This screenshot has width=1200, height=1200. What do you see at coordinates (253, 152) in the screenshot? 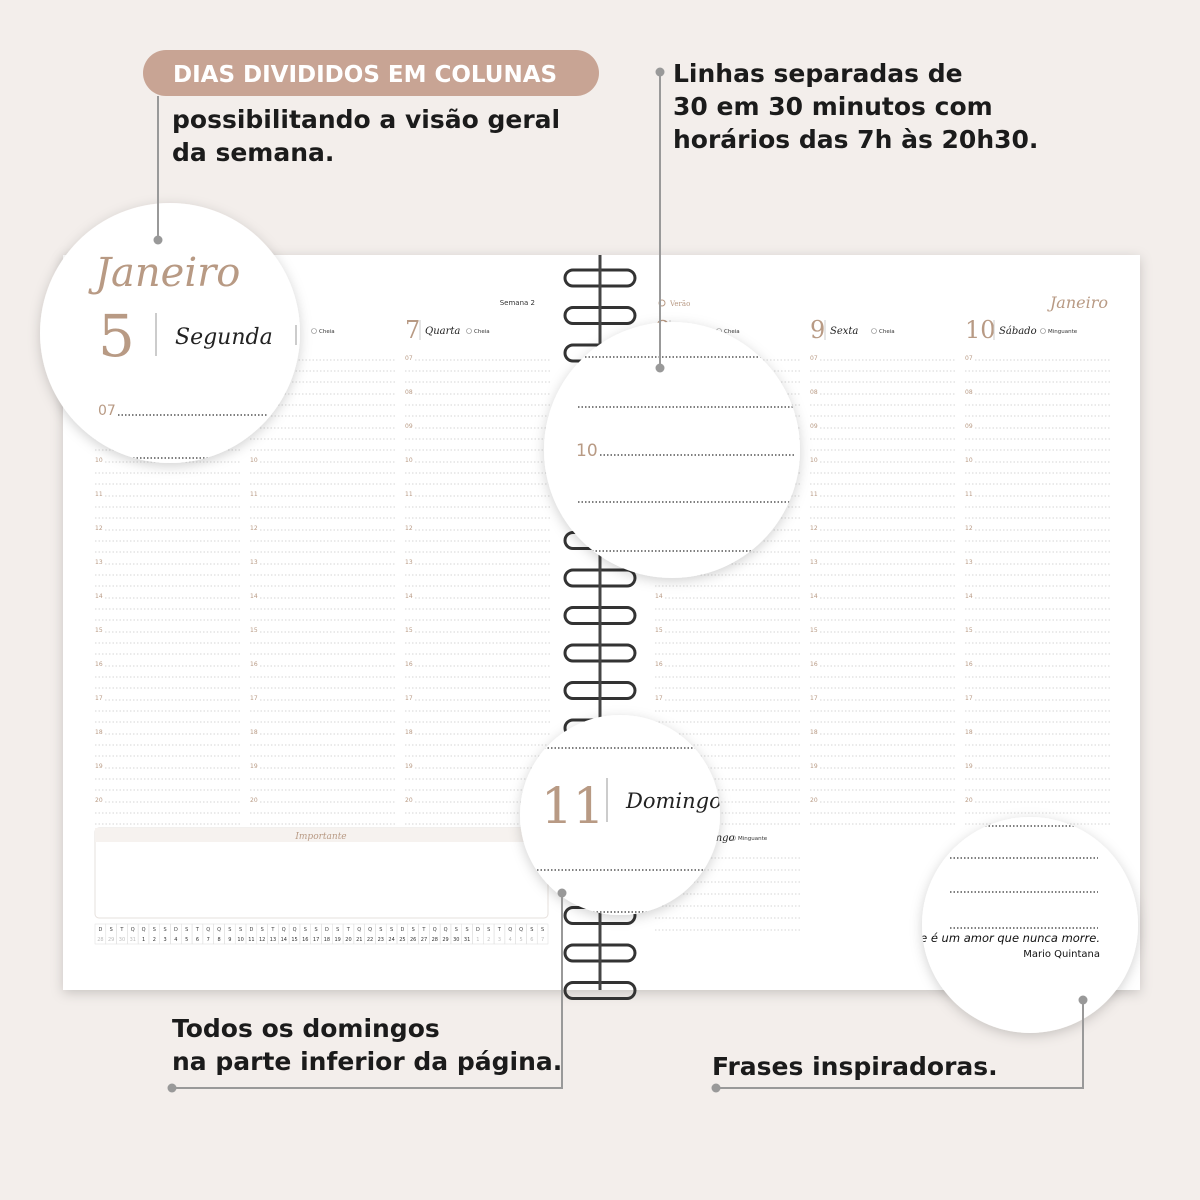
I see `callout-text: da semana.` at bounding box center [253, 152].